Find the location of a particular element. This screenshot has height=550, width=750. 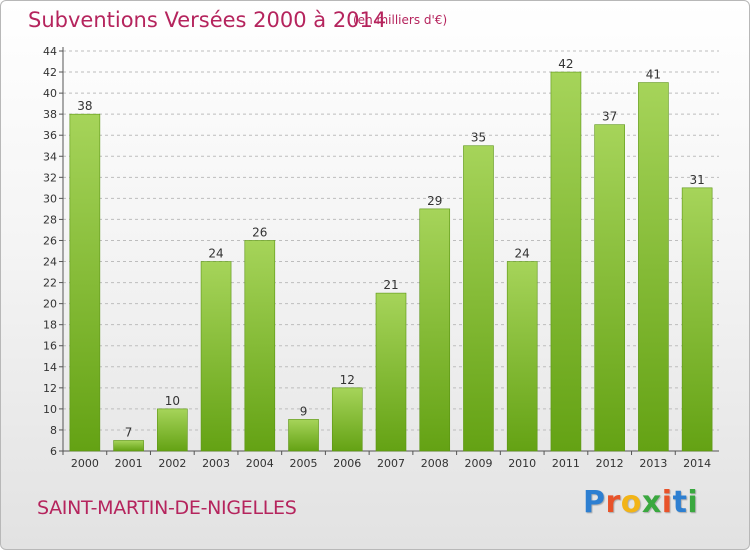

y-tick-label: 42 is located at coordinates (50, 72).